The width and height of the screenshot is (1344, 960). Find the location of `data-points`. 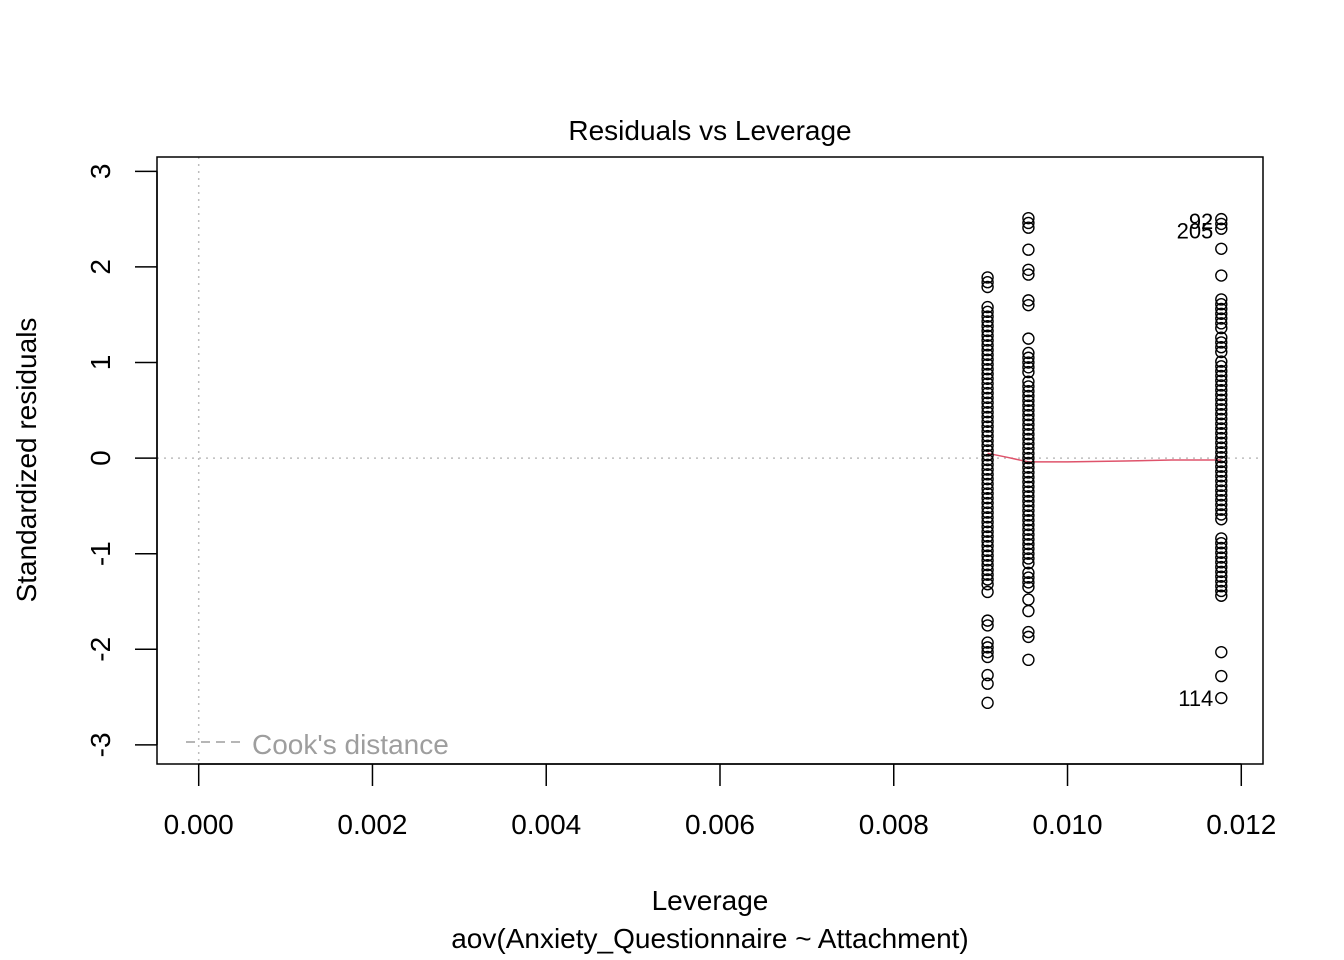

data-points is located at coordinates (1104, 460).